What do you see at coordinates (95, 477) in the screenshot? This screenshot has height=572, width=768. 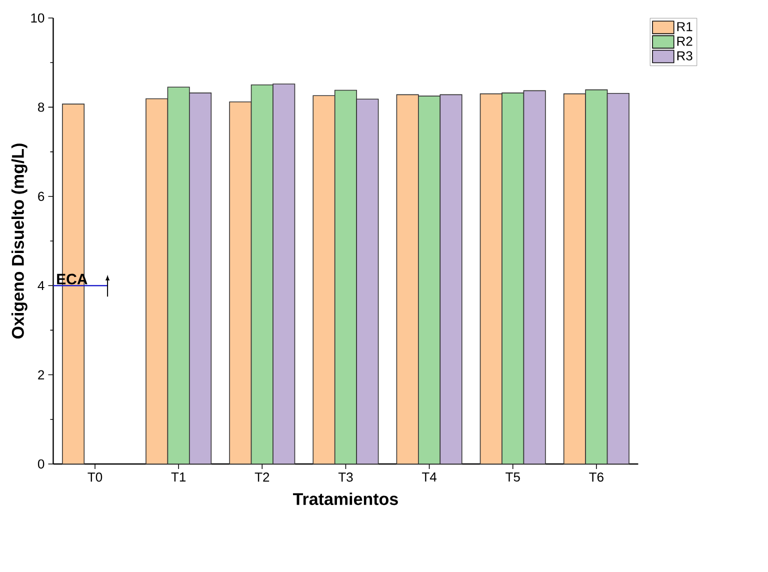 I see `x-tick-label: T0` at bounding box center [95, 477].